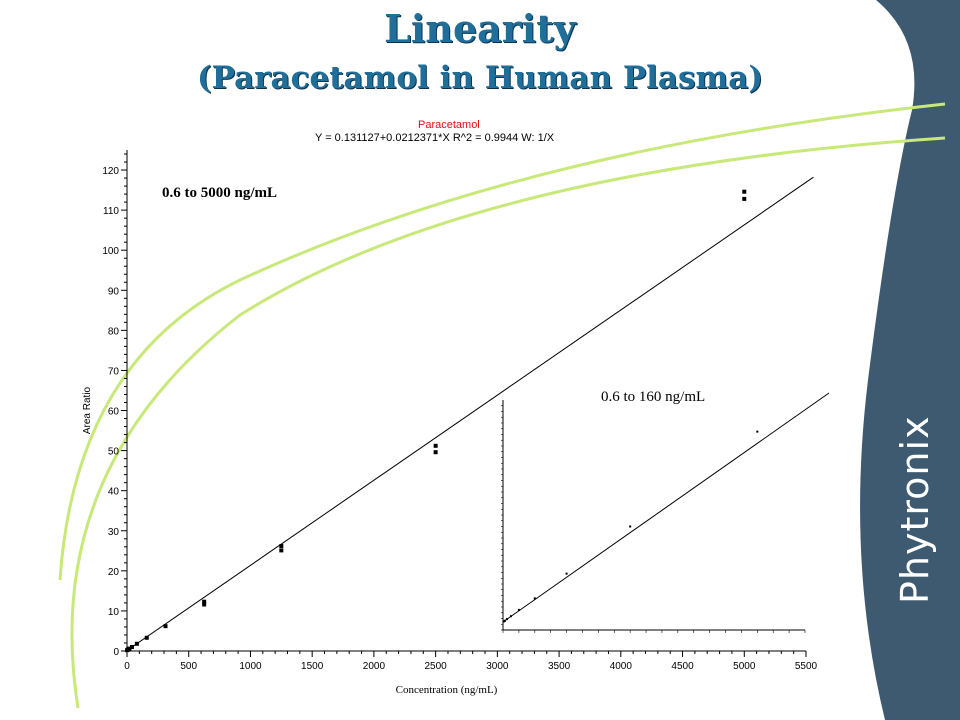  What do you see at coordinates (114, 452) in the screenshot?
I see `y-tick-label: 50` at bounding box center [114, 452].